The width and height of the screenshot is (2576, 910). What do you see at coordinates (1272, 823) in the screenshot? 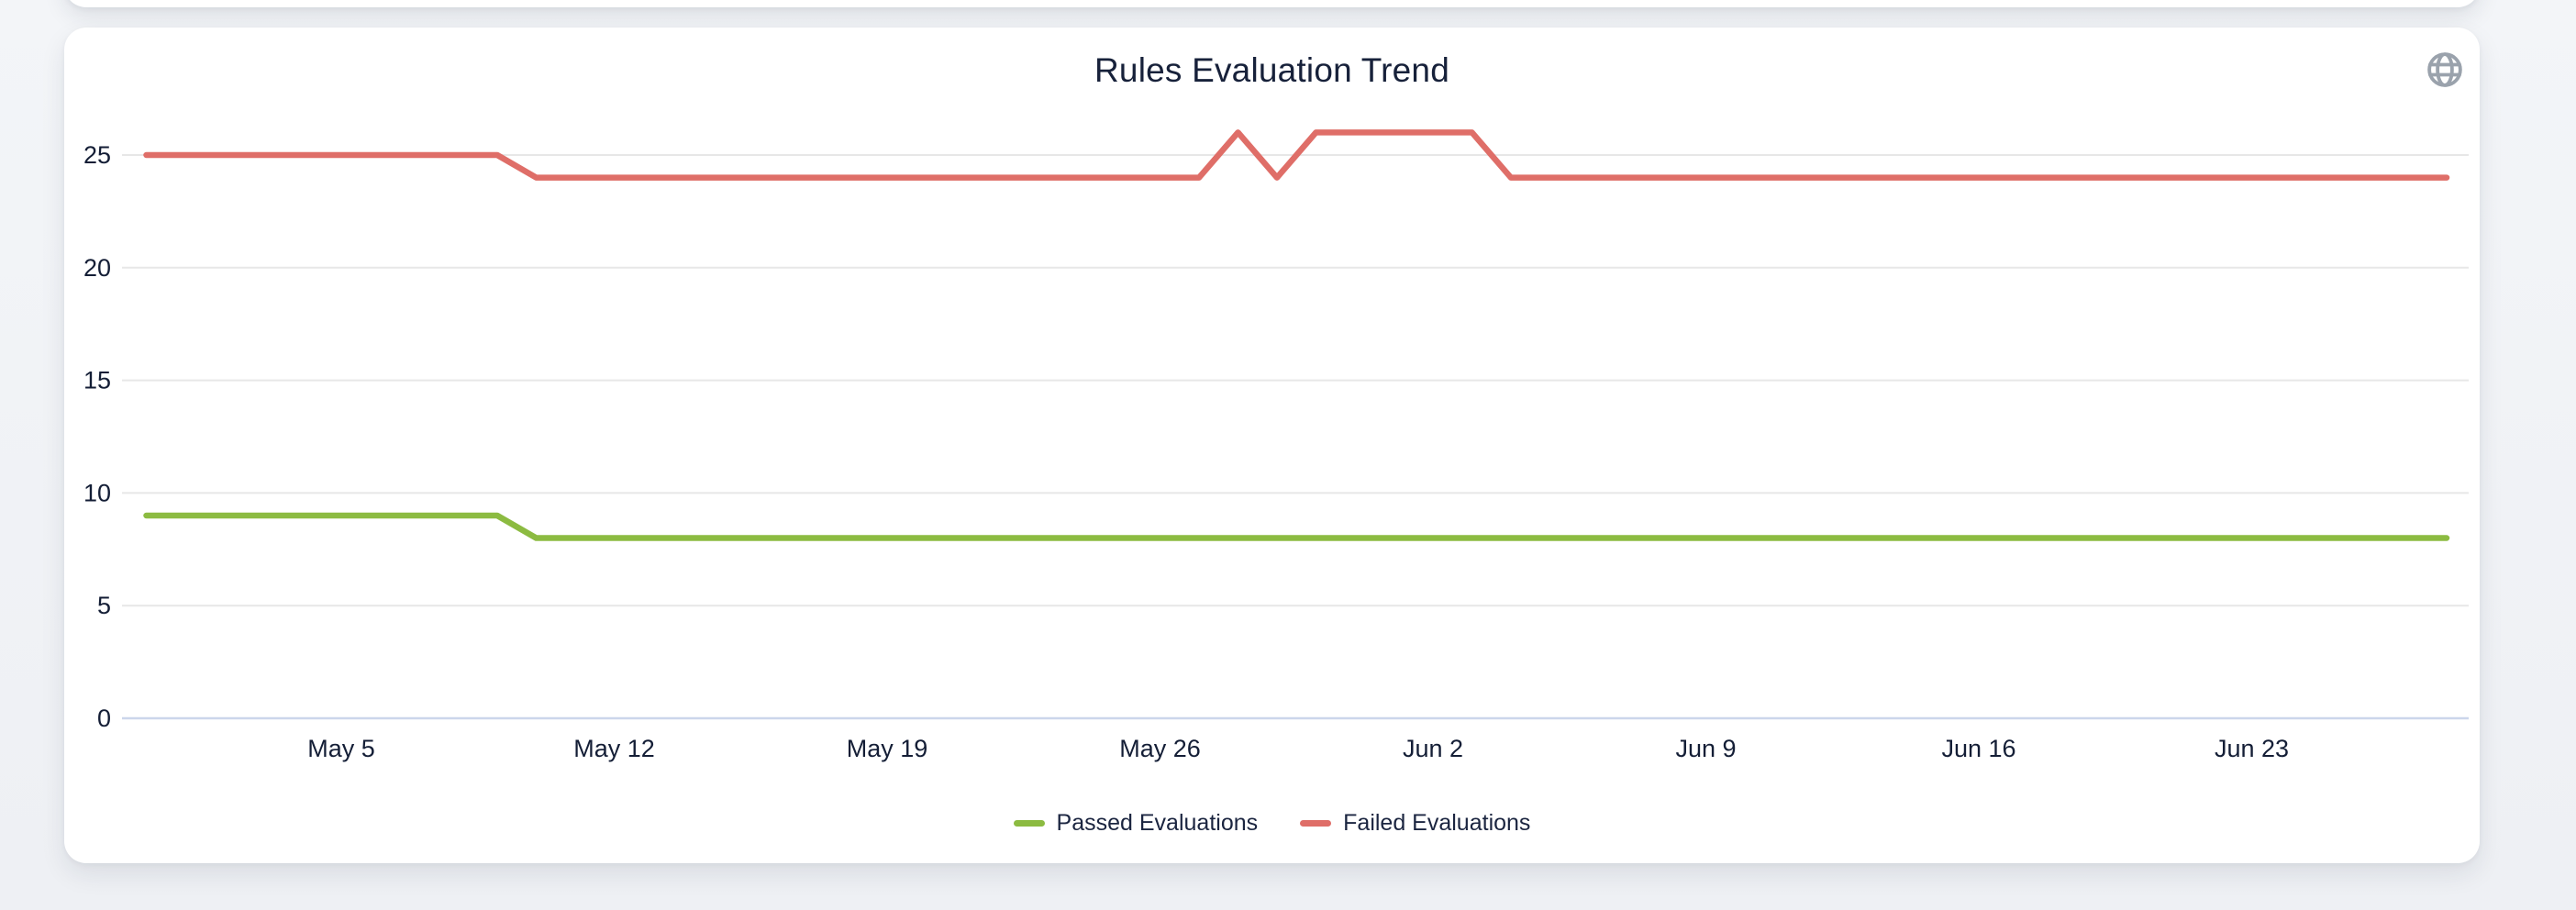
I see `chart-legend: Passed Evaluations Failed Evaluations` at bounding box center [1272, 823].